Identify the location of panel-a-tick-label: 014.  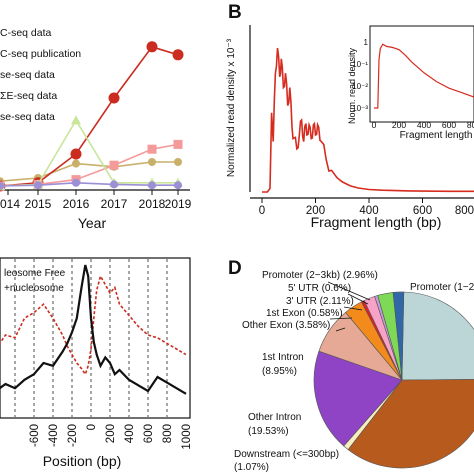
(10, 204).